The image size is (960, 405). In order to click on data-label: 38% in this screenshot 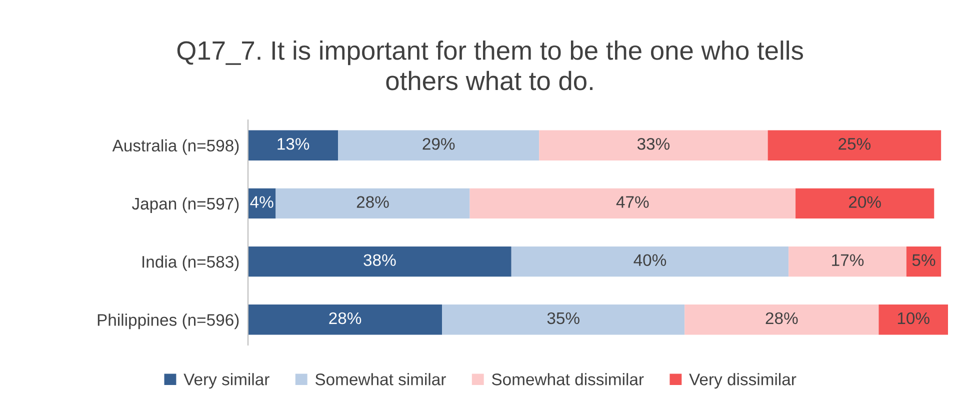, I will do `click(380, 260)`.